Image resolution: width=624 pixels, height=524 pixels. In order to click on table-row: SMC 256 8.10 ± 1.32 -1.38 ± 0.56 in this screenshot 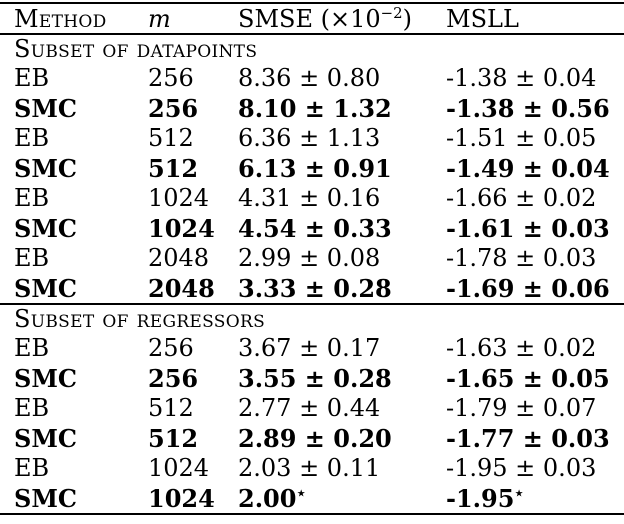, I will do `click(312, 108)`.